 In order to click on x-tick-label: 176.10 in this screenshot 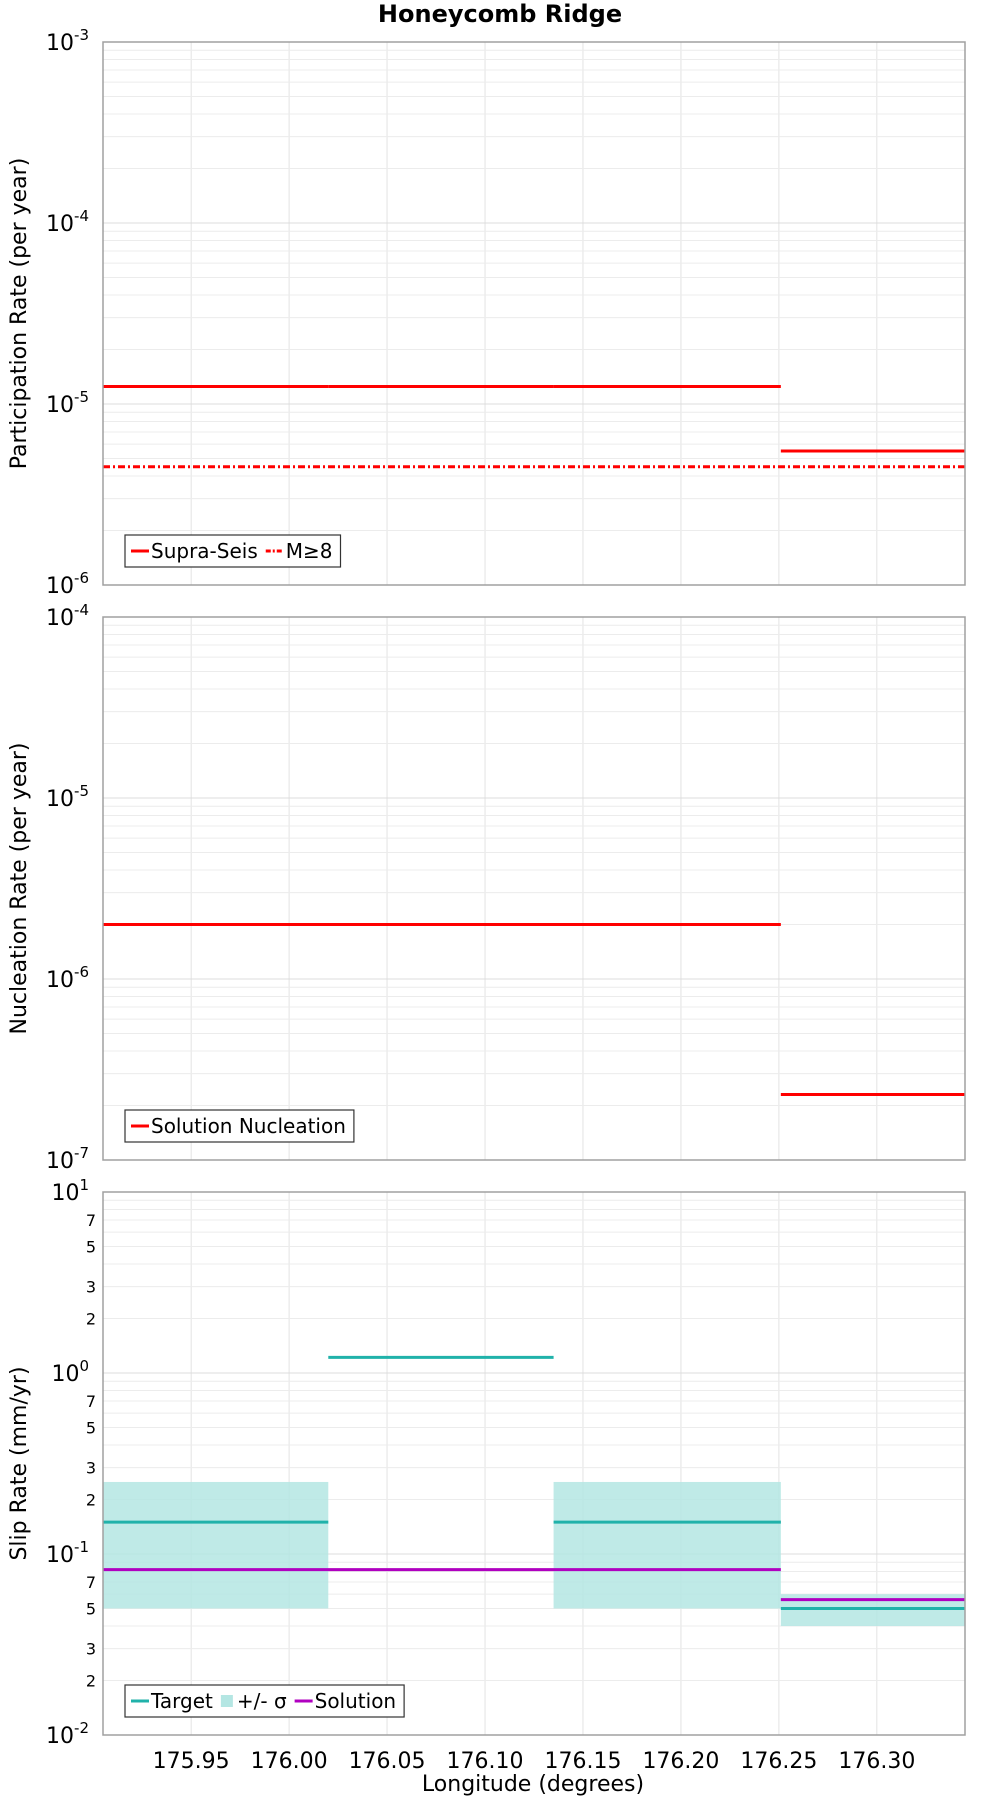, I will do `click(485, 1761)`.